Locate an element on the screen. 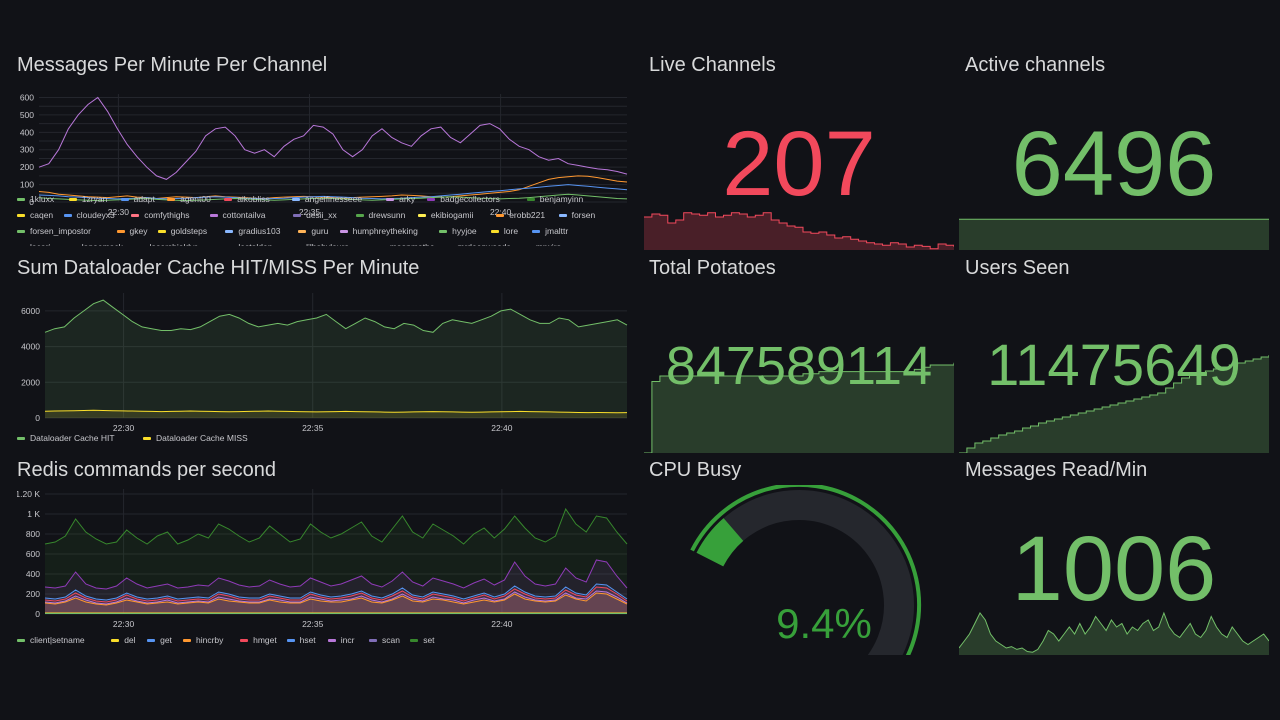 Image resolution: width=1280 pixels, height=720 pixels. legend-item: incr is located at coordinates (341, 640).